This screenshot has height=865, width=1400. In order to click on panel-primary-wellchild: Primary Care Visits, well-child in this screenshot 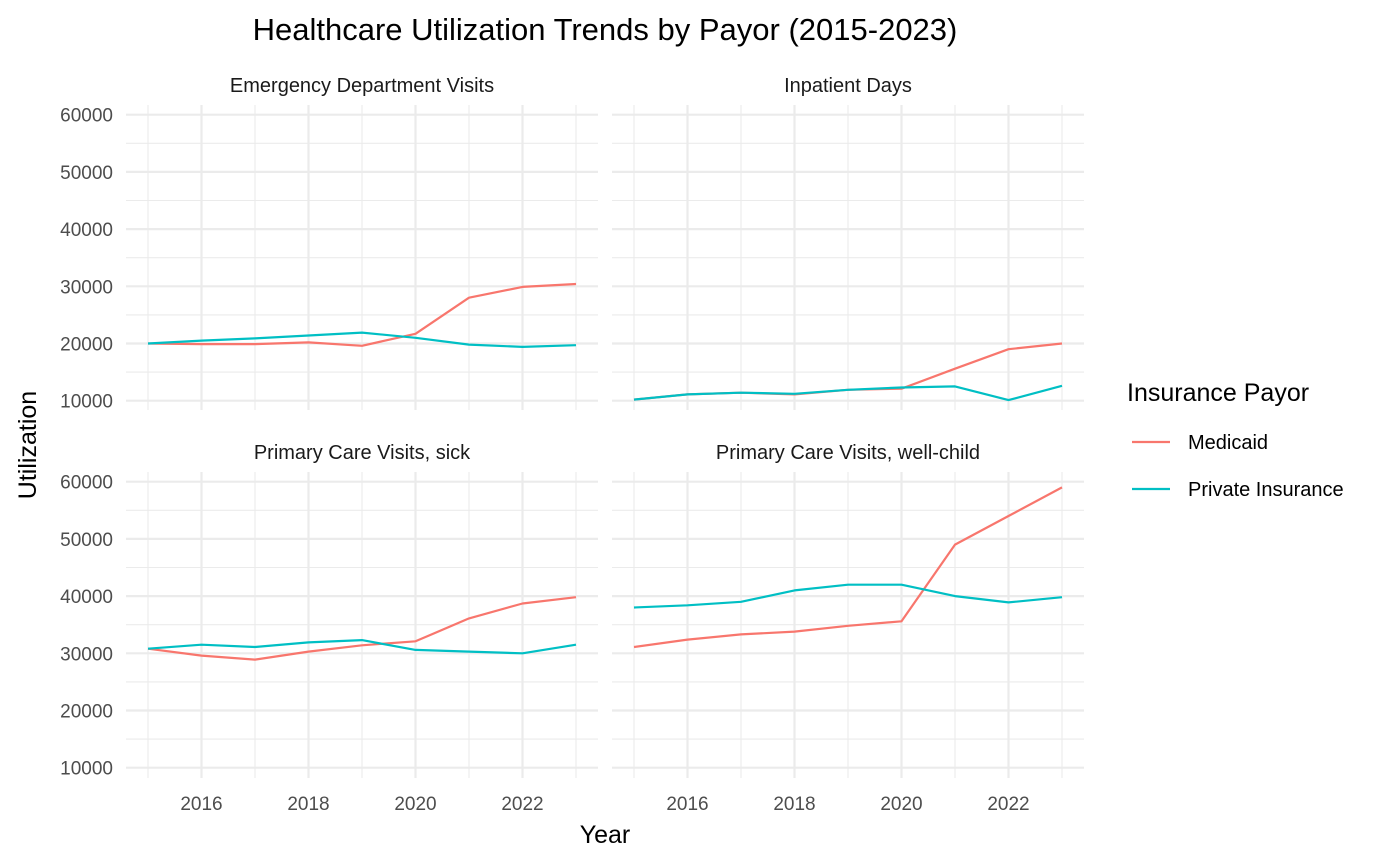, I will do `click(848, 610)`.